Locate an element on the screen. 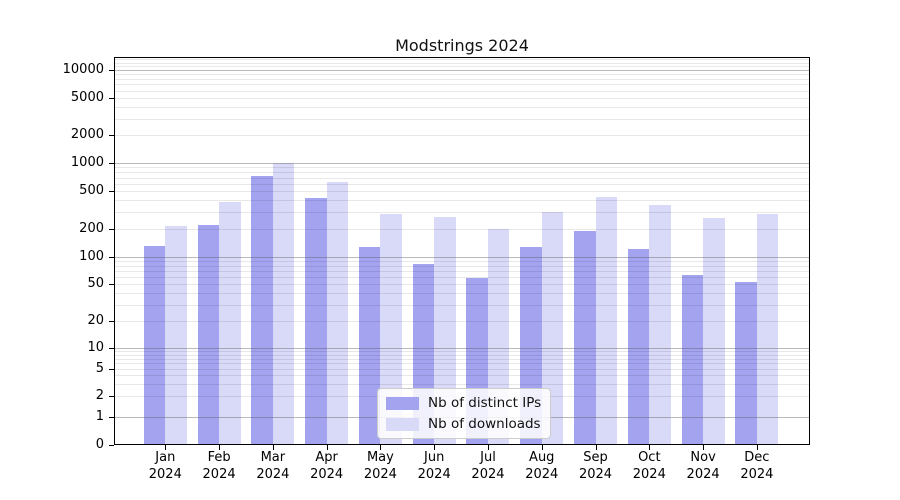  x-tick-label-sep: Sep 2024 is located at coordinates (596, 466).